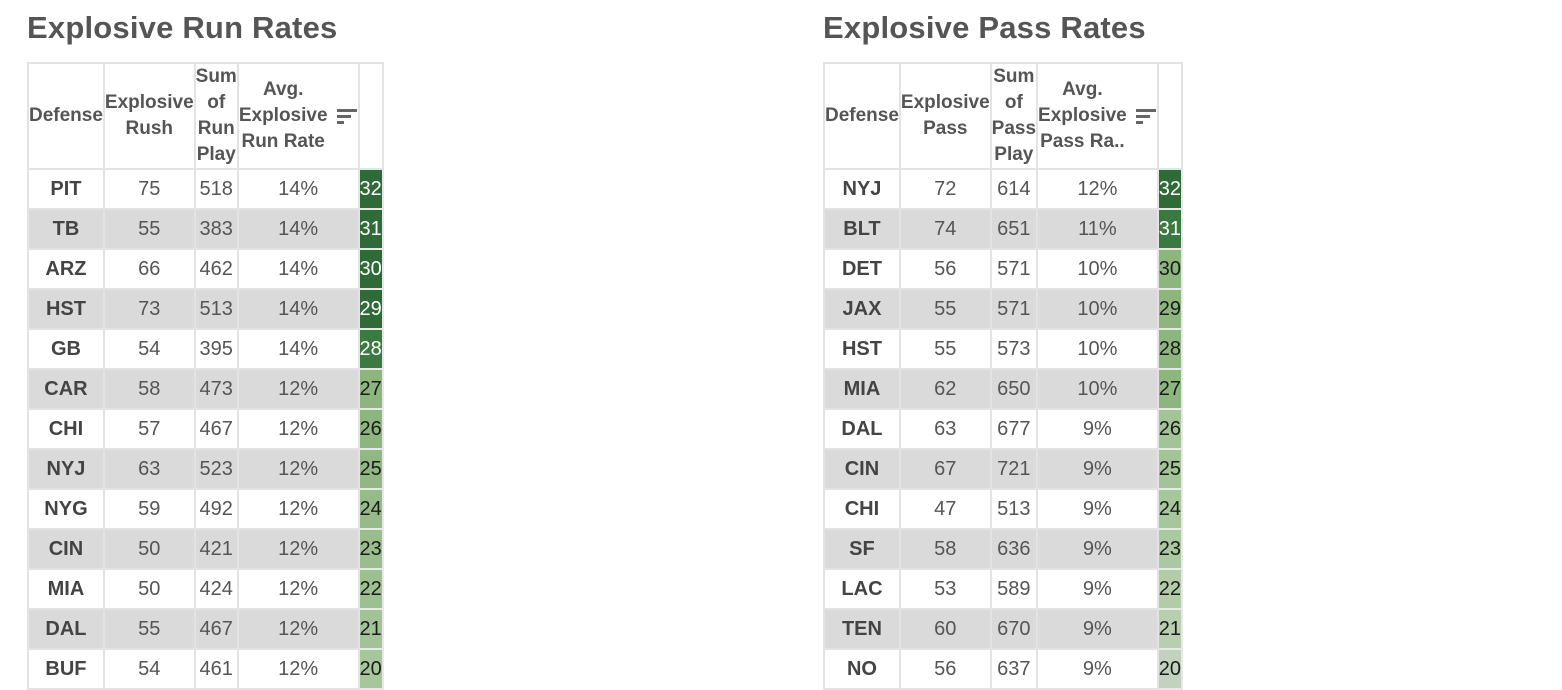 The image size is (1562, 690). I want to click on play-sum-cell: 651, so click(1014, 229).